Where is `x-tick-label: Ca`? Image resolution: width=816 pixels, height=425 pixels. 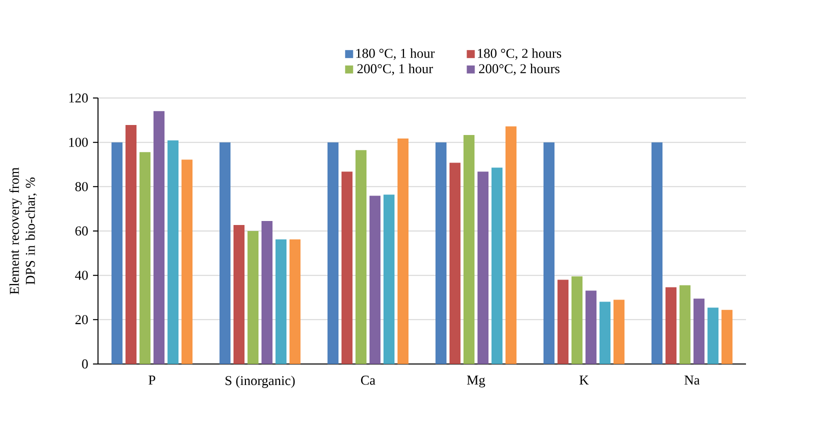
x-tick-label: Ca is located at coordinates (368, 380).